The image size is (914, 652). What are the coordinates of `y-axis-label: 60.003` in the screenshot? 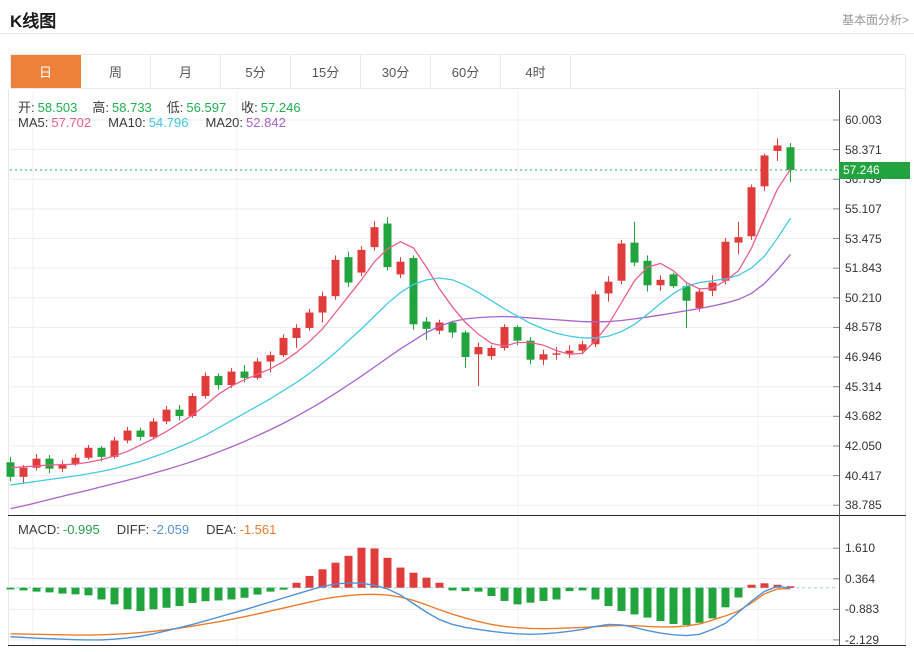 It's located at (863, 120).